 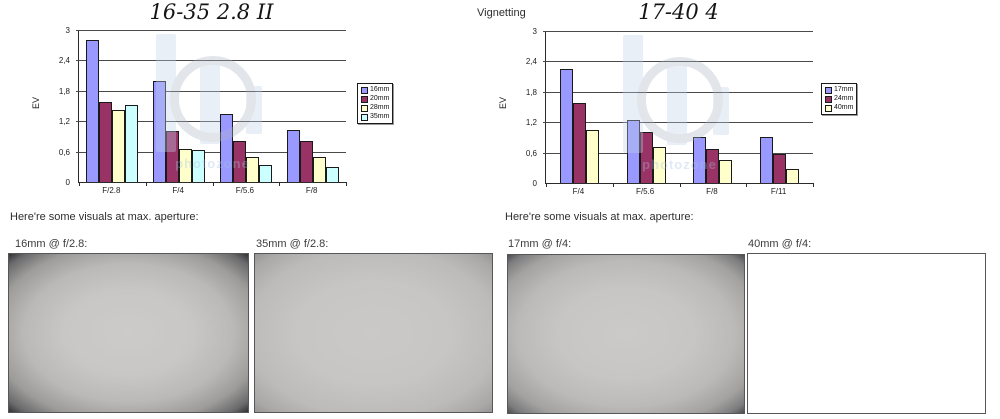 What do you see at coordinates (128, 333) in the screenshot?
I see `vignette-sample-16mm` at bounding box center [128, 333].